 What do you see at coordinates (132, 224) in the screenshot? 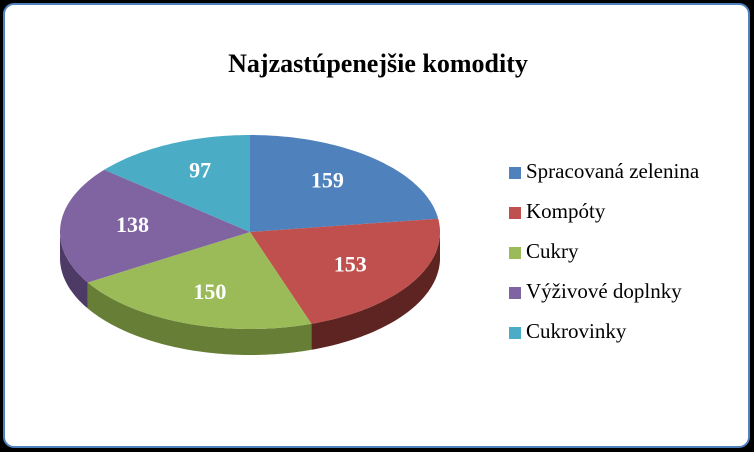
I see `data-label: 138` at bounding box center [132, 224].